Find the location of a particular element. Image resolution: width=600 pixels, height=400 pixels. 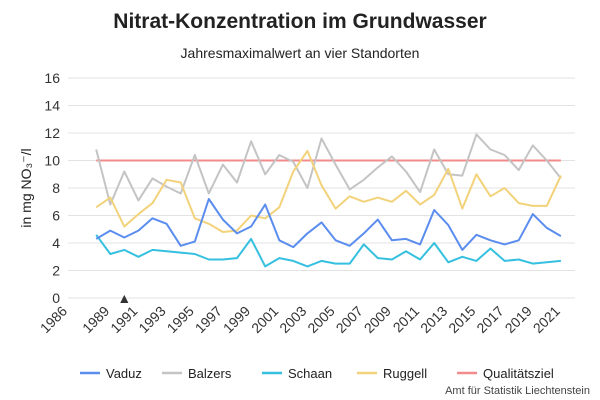

x-tick-label: 2021 is located at coordinates (546, 319).